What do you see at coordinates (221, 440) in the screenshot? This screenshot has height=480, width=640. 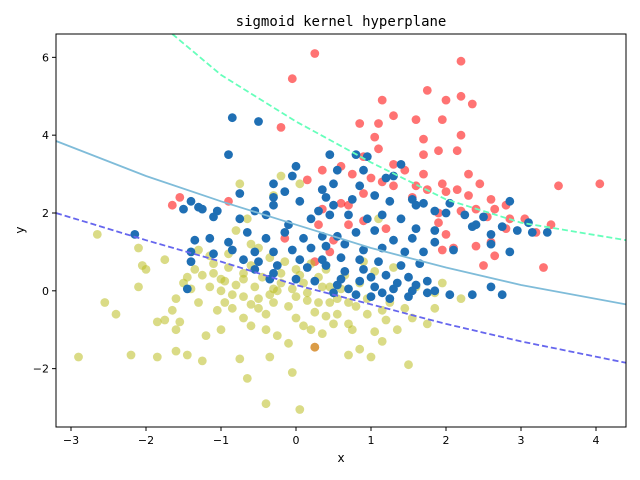 I see `x-tick-label: −1` at bounding box center [221, 440].